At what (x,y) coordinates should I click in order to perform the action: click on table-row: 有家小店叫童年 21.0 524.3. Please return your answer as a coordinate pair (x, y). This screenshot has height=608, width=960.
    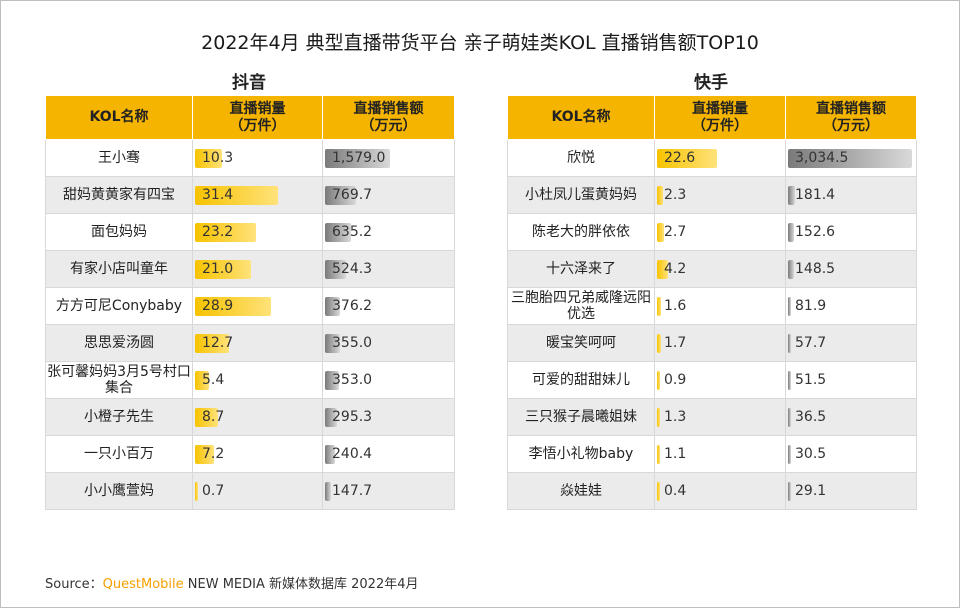
    Looking at the image, I should click on (250, 269).